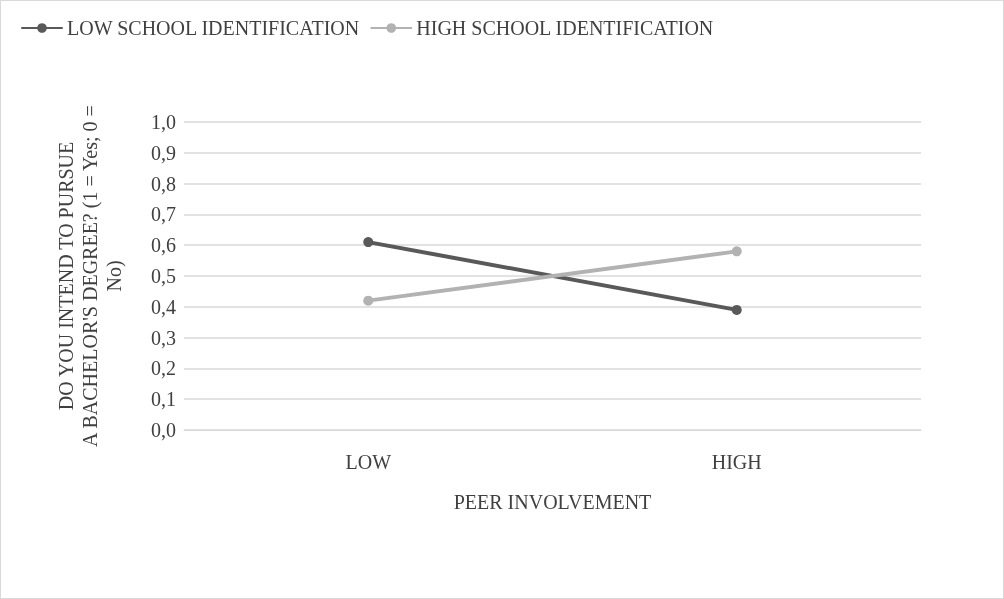 This screenshot has height=599, width=1004. Describe the element at coordinates (163, 399) in the screenshot. I see `y-tick-label: 0,1` at that location.